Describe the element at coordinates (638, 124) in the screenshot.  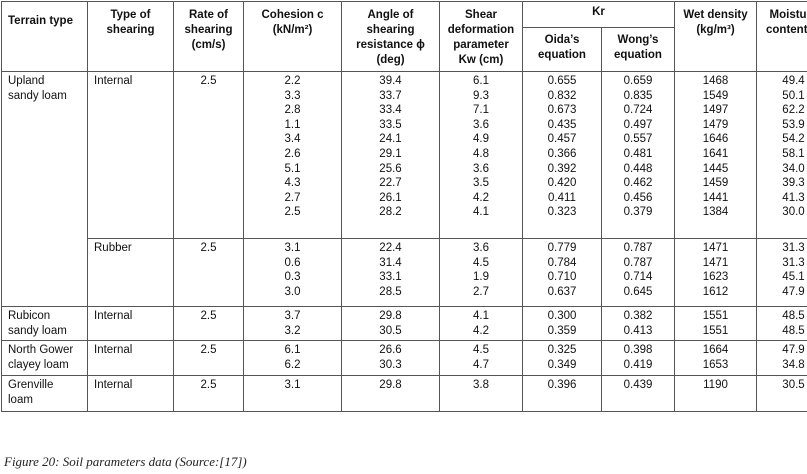
I see `wong-cell-value: 0.497` at that location.